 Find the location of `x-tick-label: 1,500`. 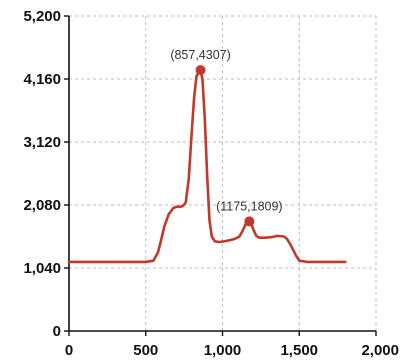

x-tick-label: 1,500 is located at coordinates (299, 350).